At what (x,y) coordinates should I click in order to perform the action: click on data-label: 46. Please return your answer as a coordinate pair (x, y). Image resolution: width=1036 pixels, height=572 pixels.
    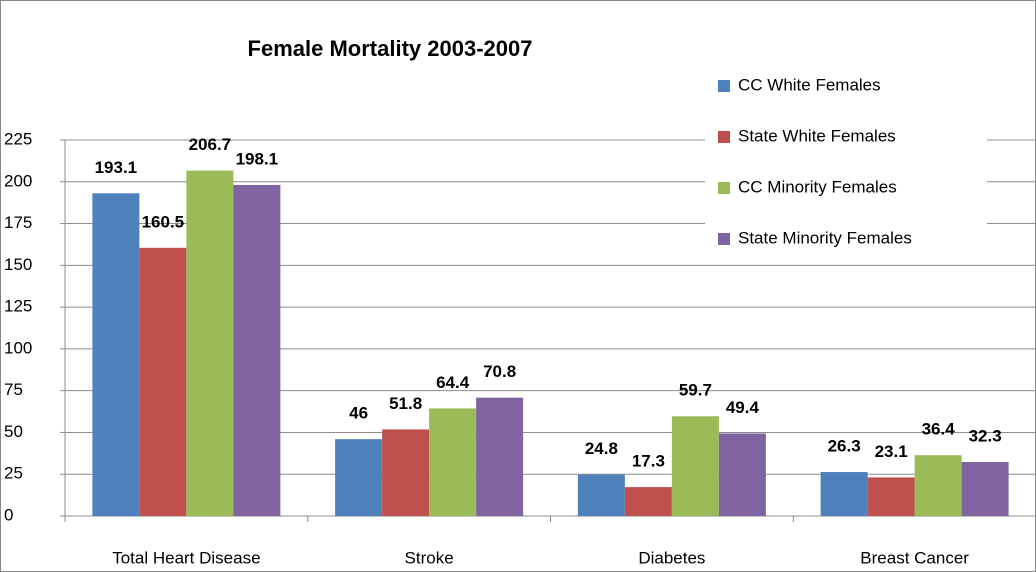
    Looking at the image, I should click on (358, 413).